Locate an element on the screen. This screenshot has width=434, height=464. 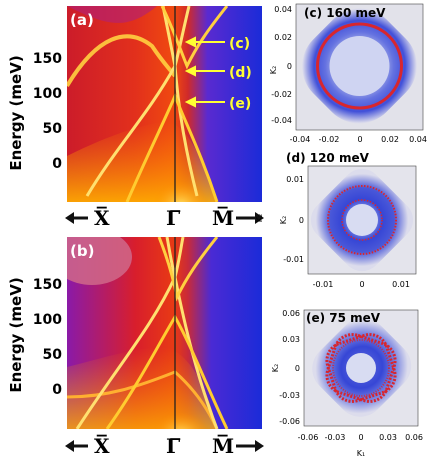
panel-b-ytick: 150 is located at coordinates (47, 285).